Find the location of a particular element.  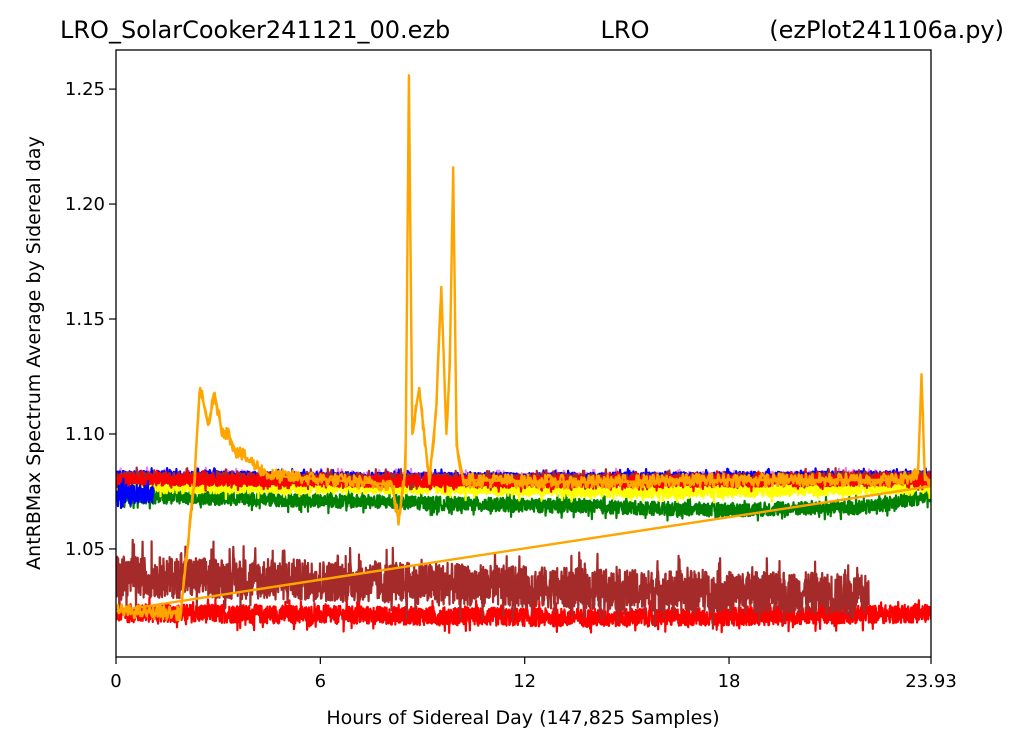

y-tick-label: 1.10 is located at coordinates (85, 434).